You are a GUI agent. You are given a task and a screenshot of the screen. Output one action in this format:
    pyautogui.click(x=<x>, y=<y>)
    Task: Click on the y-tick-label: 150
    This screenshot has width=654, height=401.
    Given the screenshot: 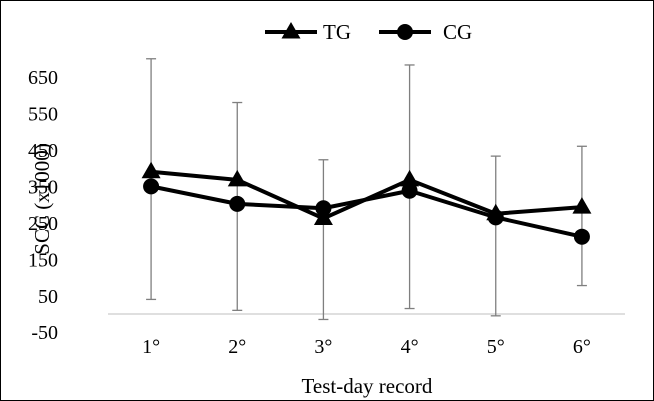 What is the action you would take?
    pyautogui.click(x=43, y=260)
    